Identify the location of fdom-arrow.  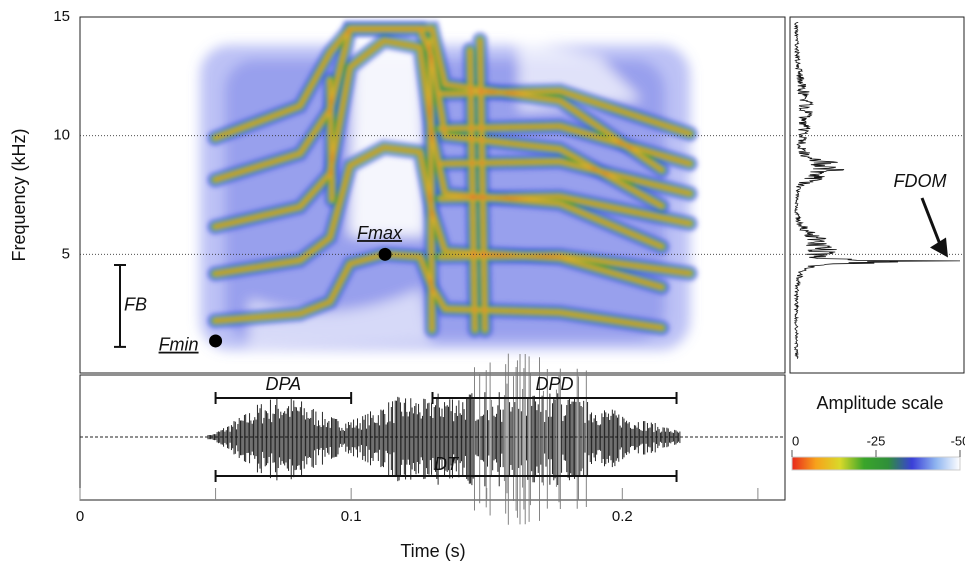
(932, 223).